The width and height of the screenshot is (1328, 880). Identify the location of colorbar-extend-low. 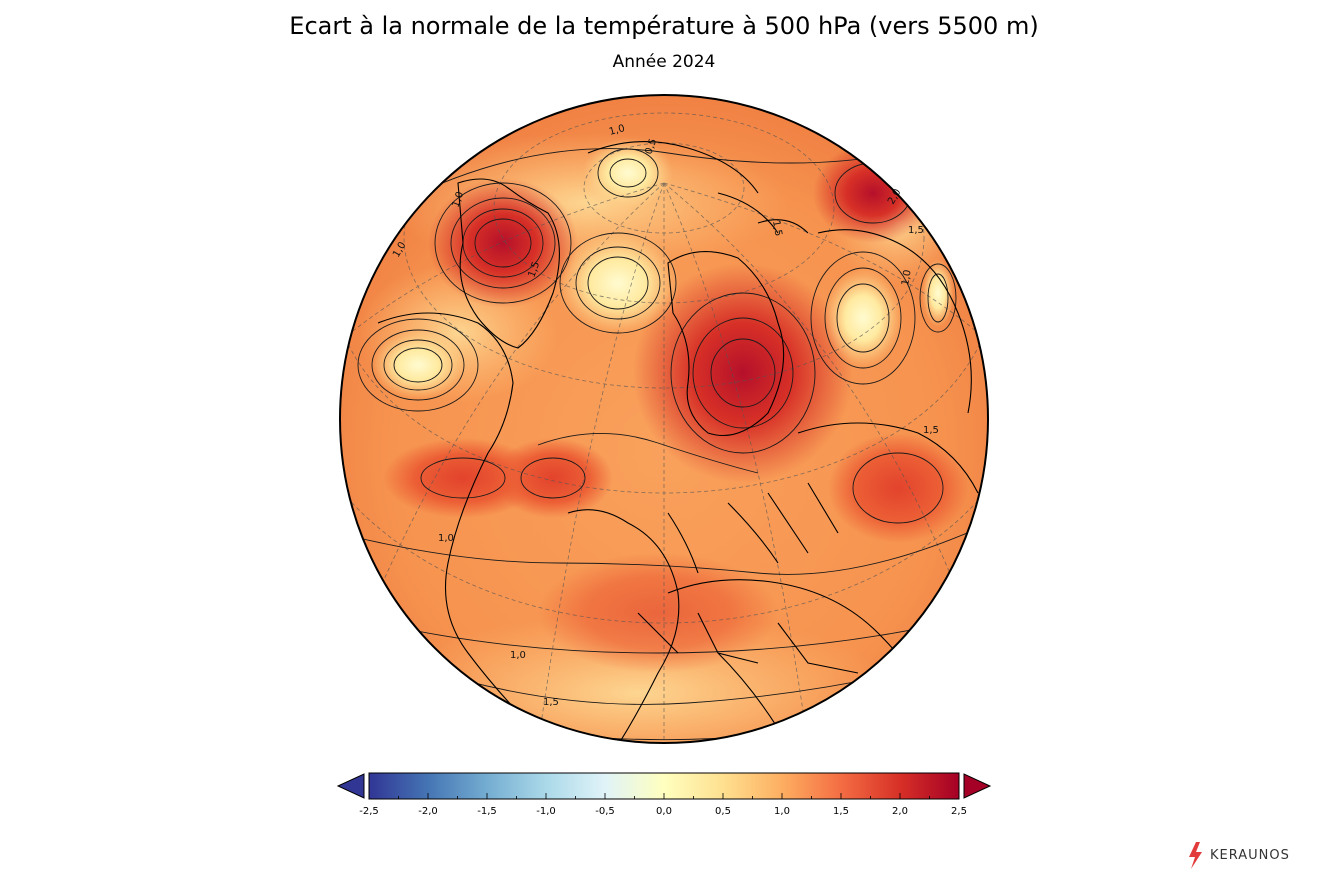
(350, 786).